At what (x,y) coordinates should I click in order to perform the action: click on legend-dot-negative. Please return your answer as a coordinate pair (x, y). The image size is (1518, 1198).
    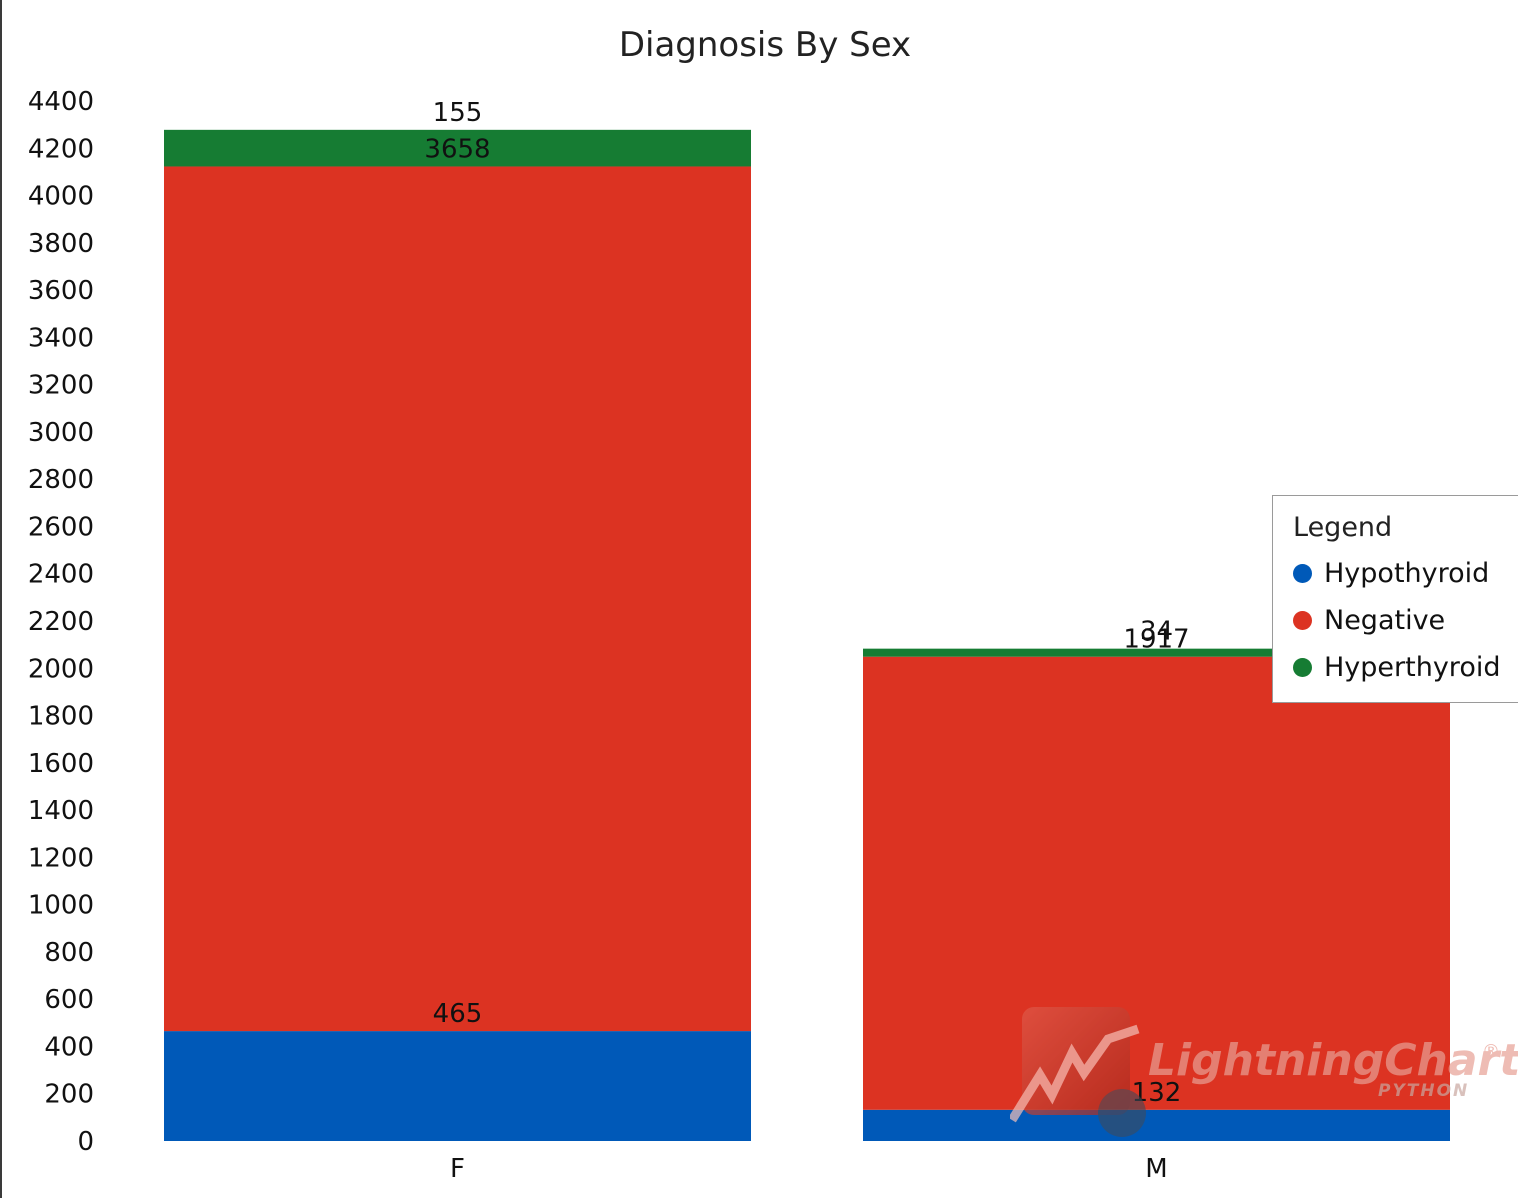
    Looking at the image, I should click on (1302, 620).